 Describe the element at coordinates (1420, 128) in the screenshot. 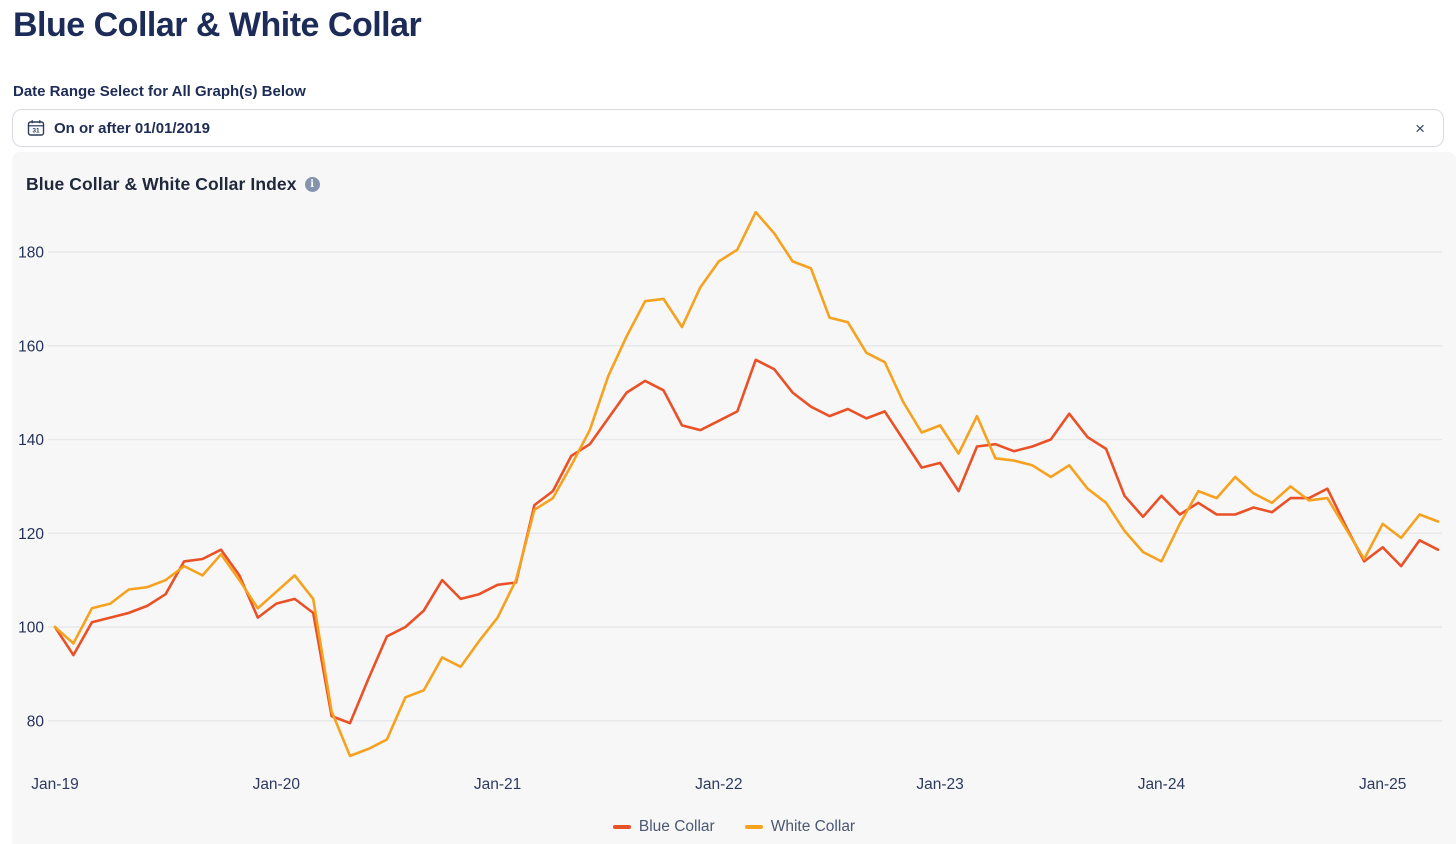

I see `clear-date-filter-icon: ×` at that location.